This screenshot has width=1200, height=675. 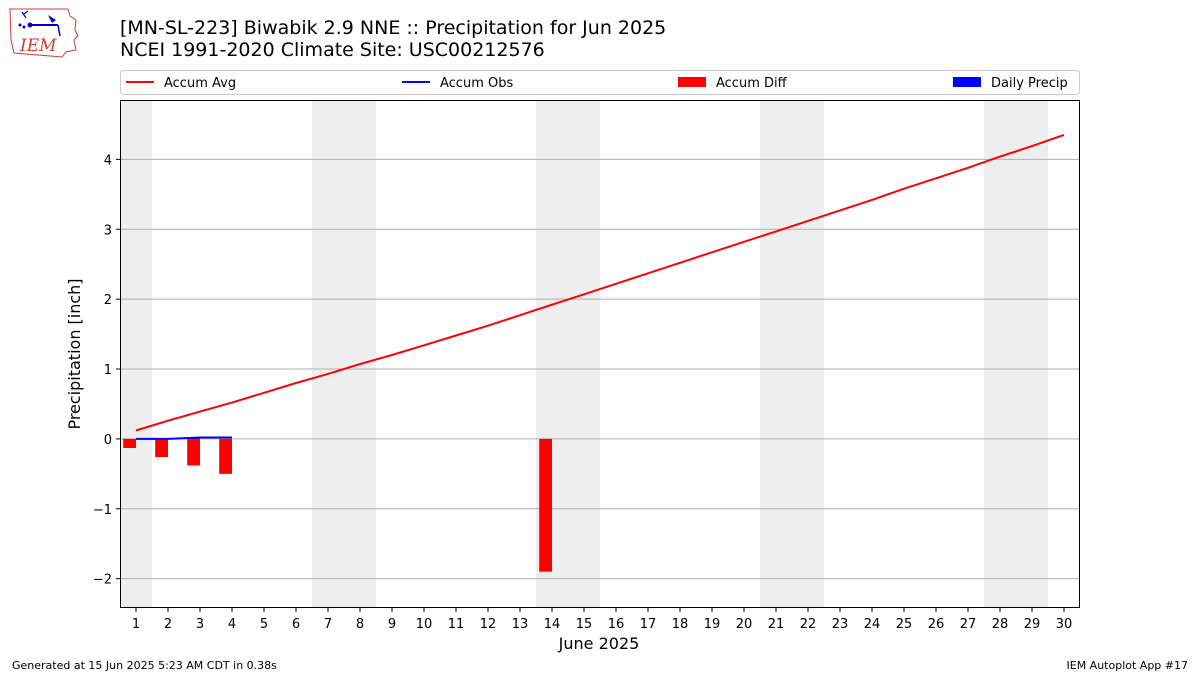 I want to click on legend-label-daily-precip: Daily Precip, so click(x=1029, y=83).